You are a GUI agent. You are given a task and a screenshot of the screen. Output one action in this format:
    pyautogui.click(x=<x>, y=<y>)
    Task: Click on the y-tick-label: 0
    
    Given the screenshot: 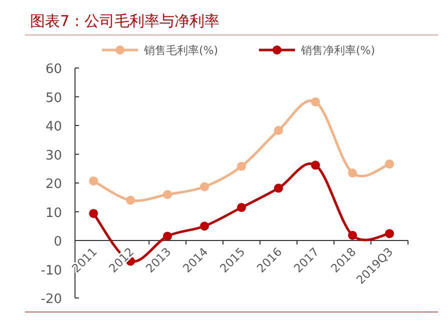 What is the action you would take?
    pyautogui.click(x=58, y=242)
    